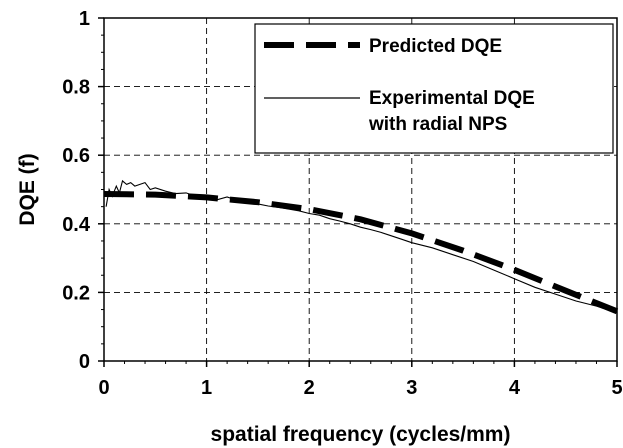 The image size is (623, 448). Describe the element at coordinates (76, 156) in the screenshot. I see `y-tick-label-3: 0.6` at that location.